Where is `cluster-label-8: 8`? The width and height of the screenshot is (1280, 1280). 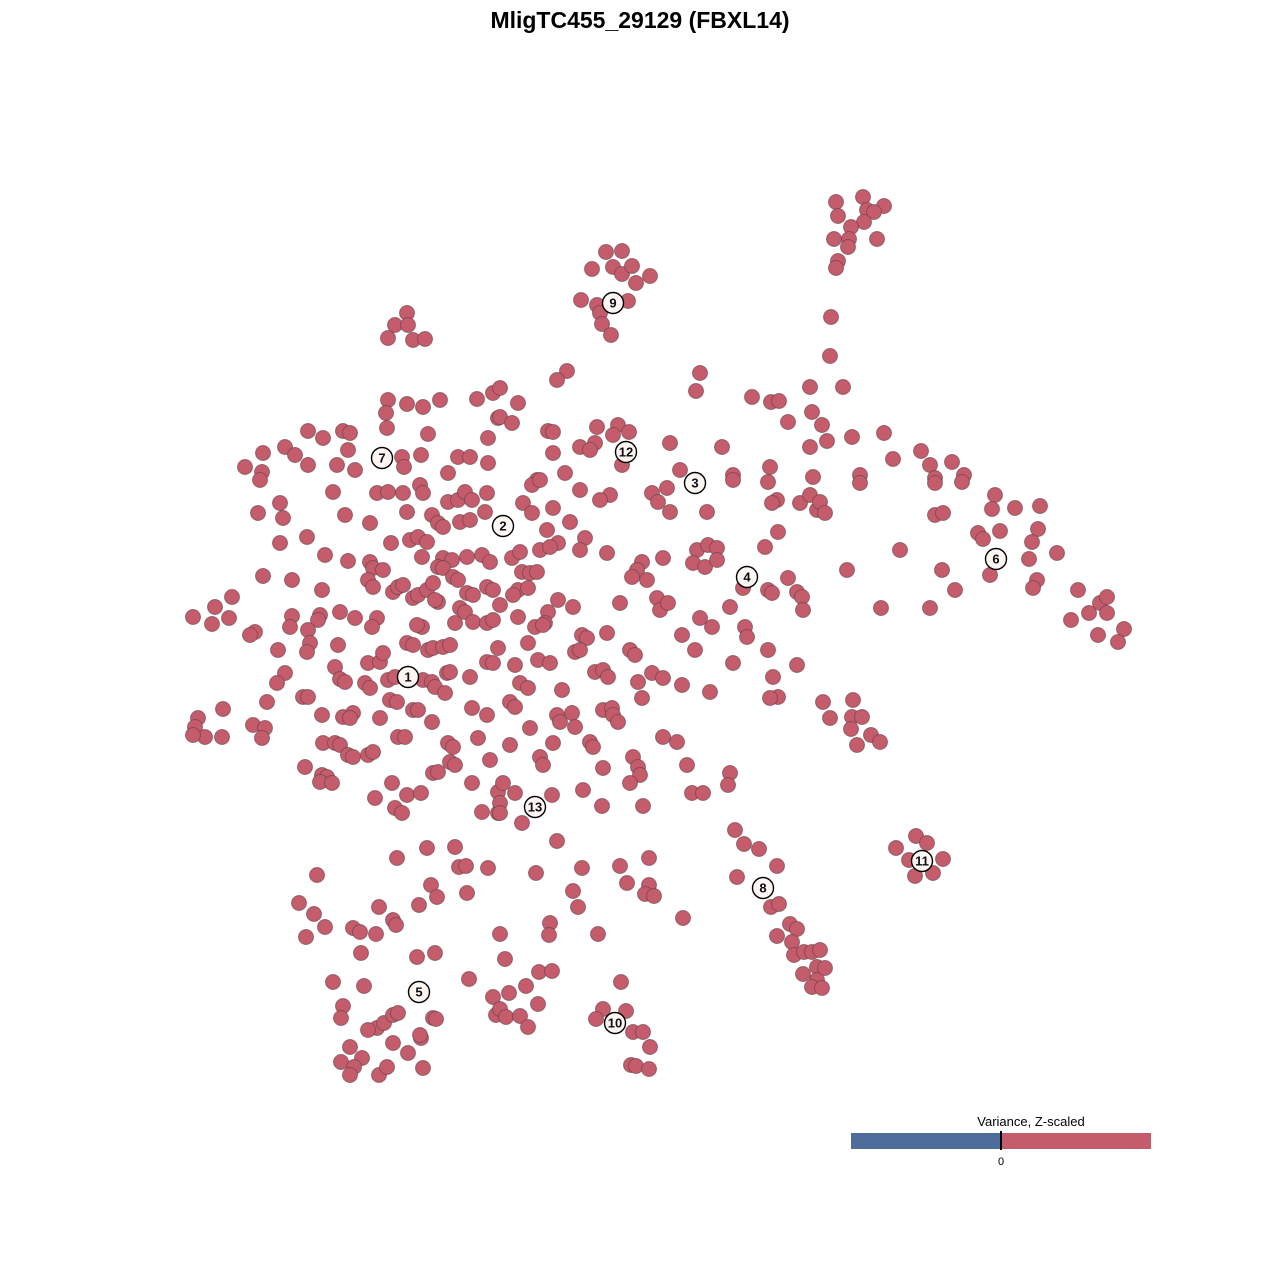 cluster-label-8: 8 is located at coordinates (763, 888).